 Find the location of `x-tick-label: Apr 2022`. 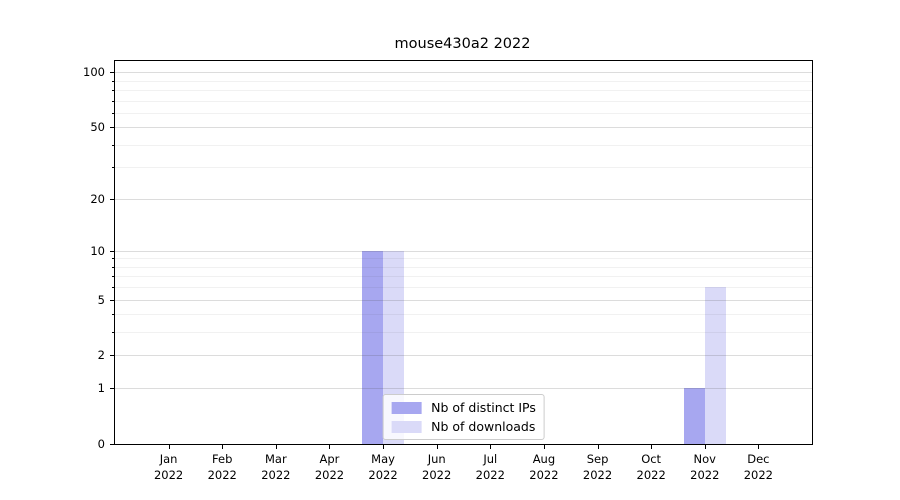

x-tick-label: Apr 2022 is located at coordinates (329, 467).